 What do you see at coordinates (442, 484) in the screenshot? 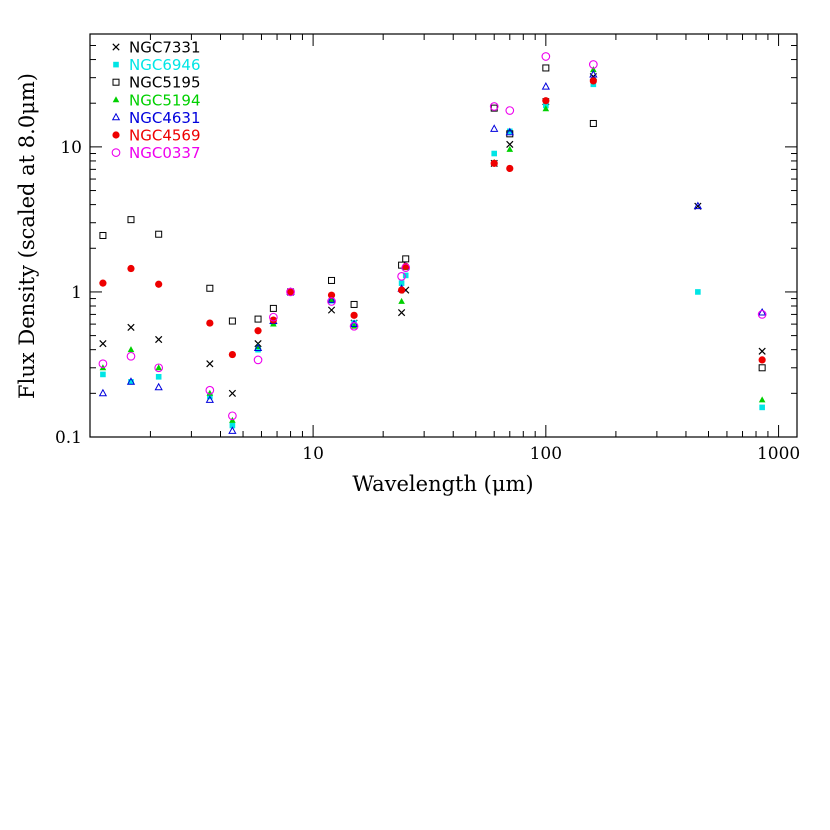
I see `x-axis-label: Wavelength (μm)` at bounding box center [442, 484].